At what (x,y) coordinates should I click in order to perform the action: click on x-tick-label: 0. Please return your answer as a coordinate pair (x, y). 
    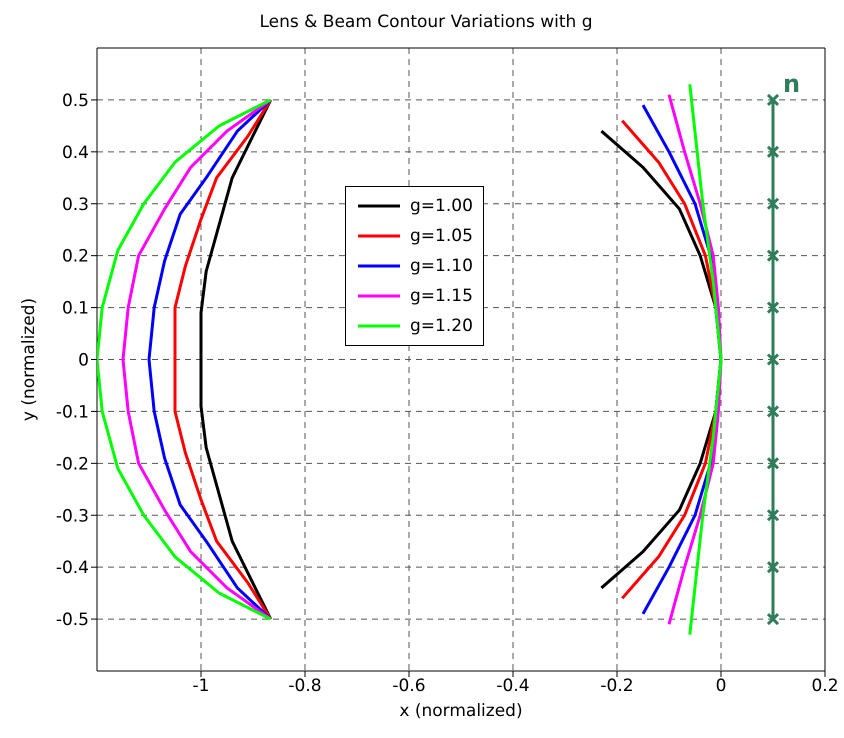
    Looking at the image, I should click on (721, 686).